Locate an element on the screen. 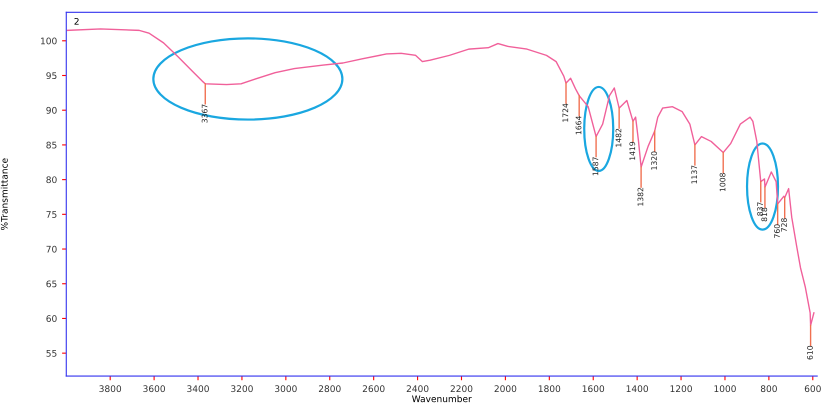 Image resolution: width=839 pixels, height=411 pixels. x-tick-label: 2200 is located at coordinates (461, 388).